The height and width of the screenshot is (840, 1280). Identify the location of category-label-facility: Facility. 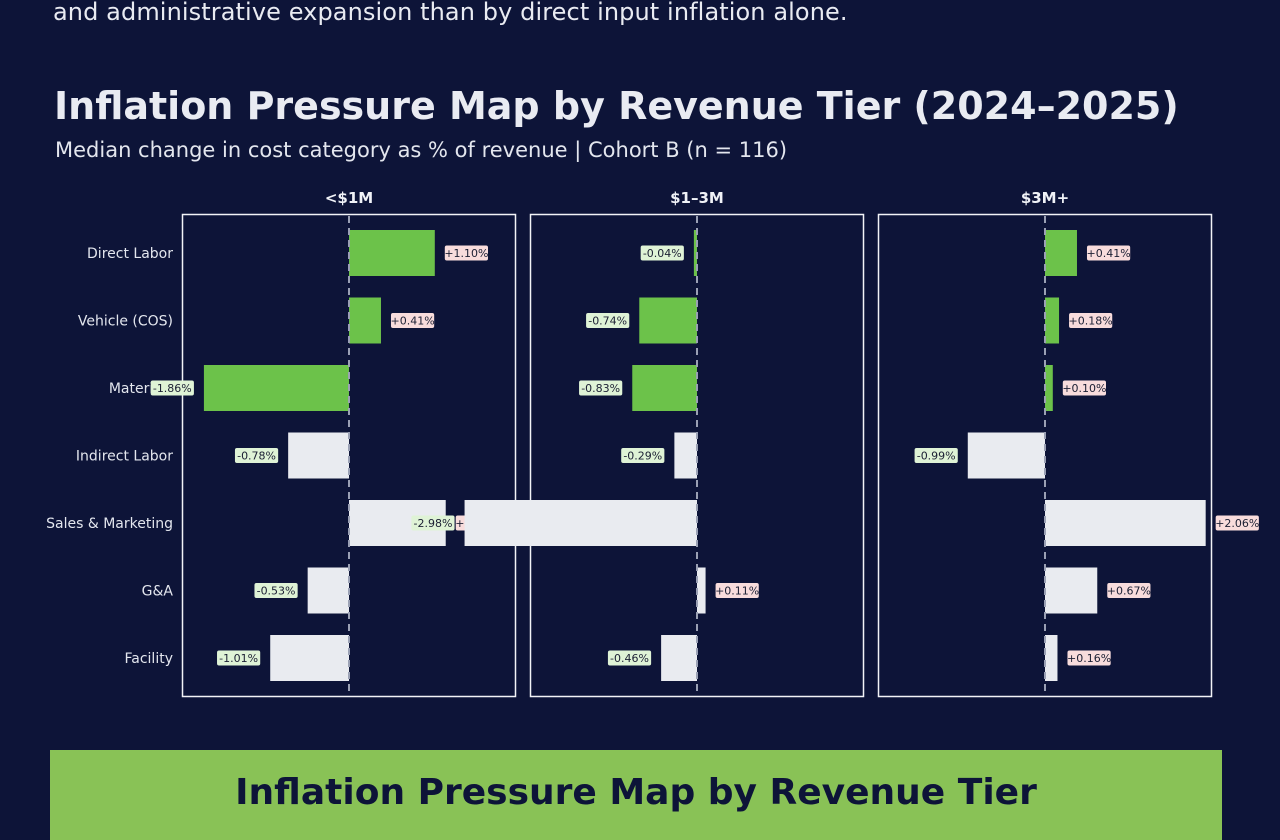
(149, 659).